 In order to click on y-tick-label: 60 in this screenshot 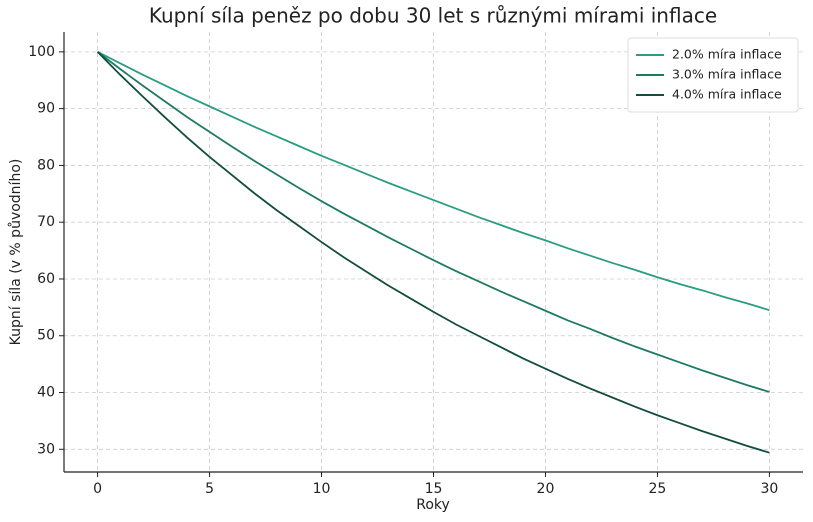, I will do `click(46, 279)`.